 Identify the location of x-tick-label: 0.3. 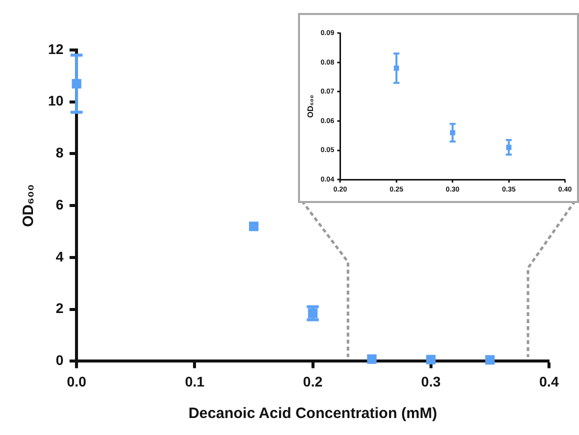
(431, 381).